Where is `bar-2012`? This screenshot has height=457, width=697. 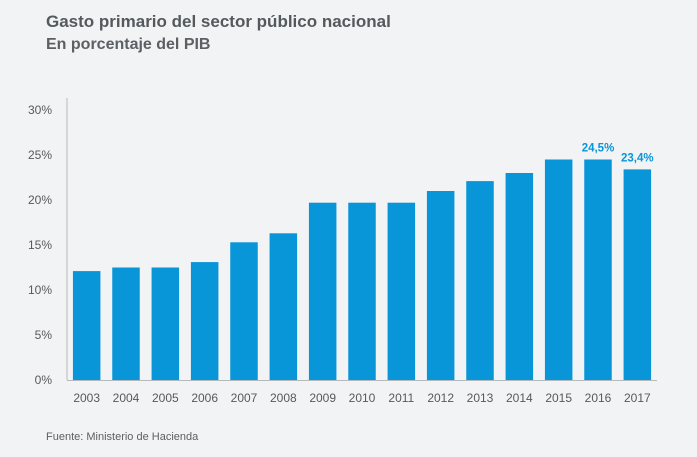
bar-2012 is located at coordinates (440, 285).